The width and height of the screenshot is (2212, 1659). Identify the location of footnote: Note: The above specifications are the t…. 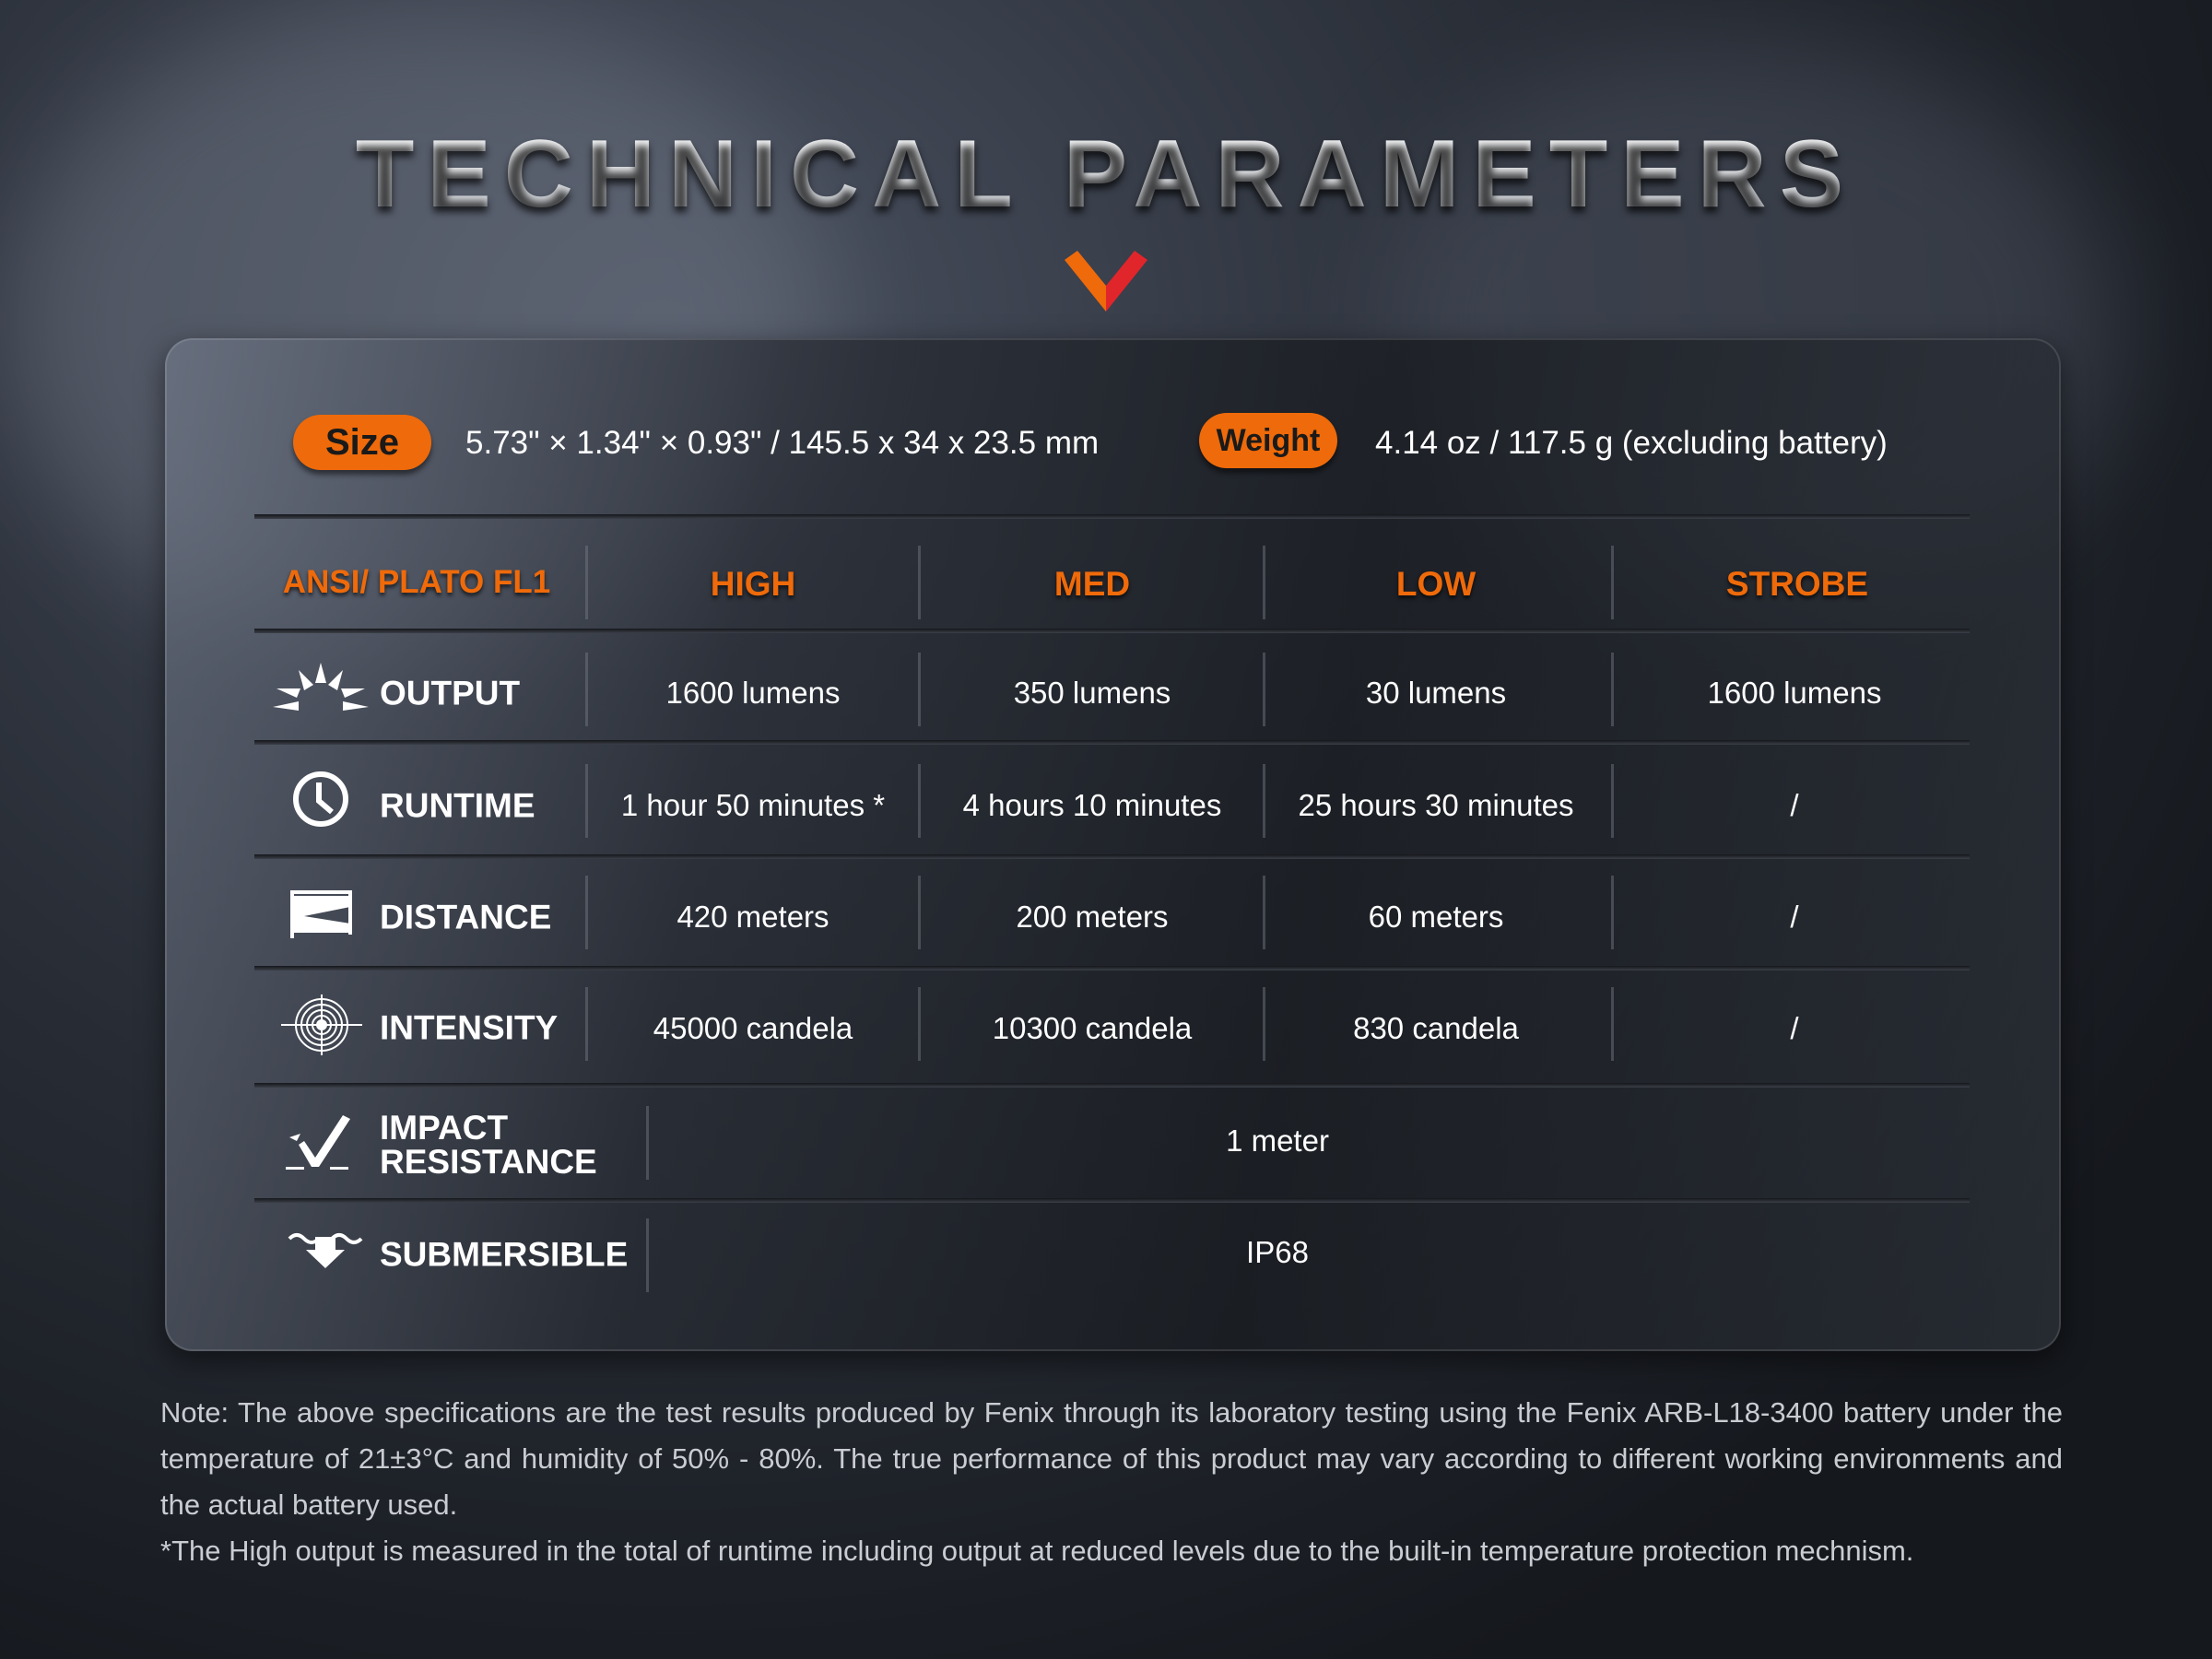
(1111, 1482).